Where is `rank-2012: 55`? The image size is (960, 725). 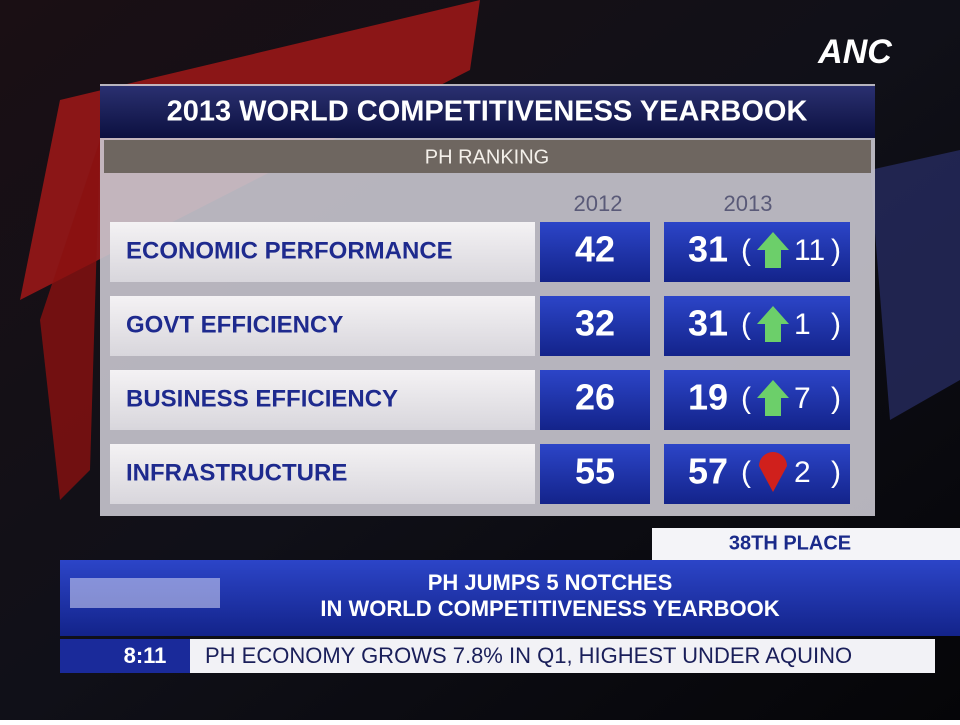 rank-2012: 55 is located at coordinates (595, 471).